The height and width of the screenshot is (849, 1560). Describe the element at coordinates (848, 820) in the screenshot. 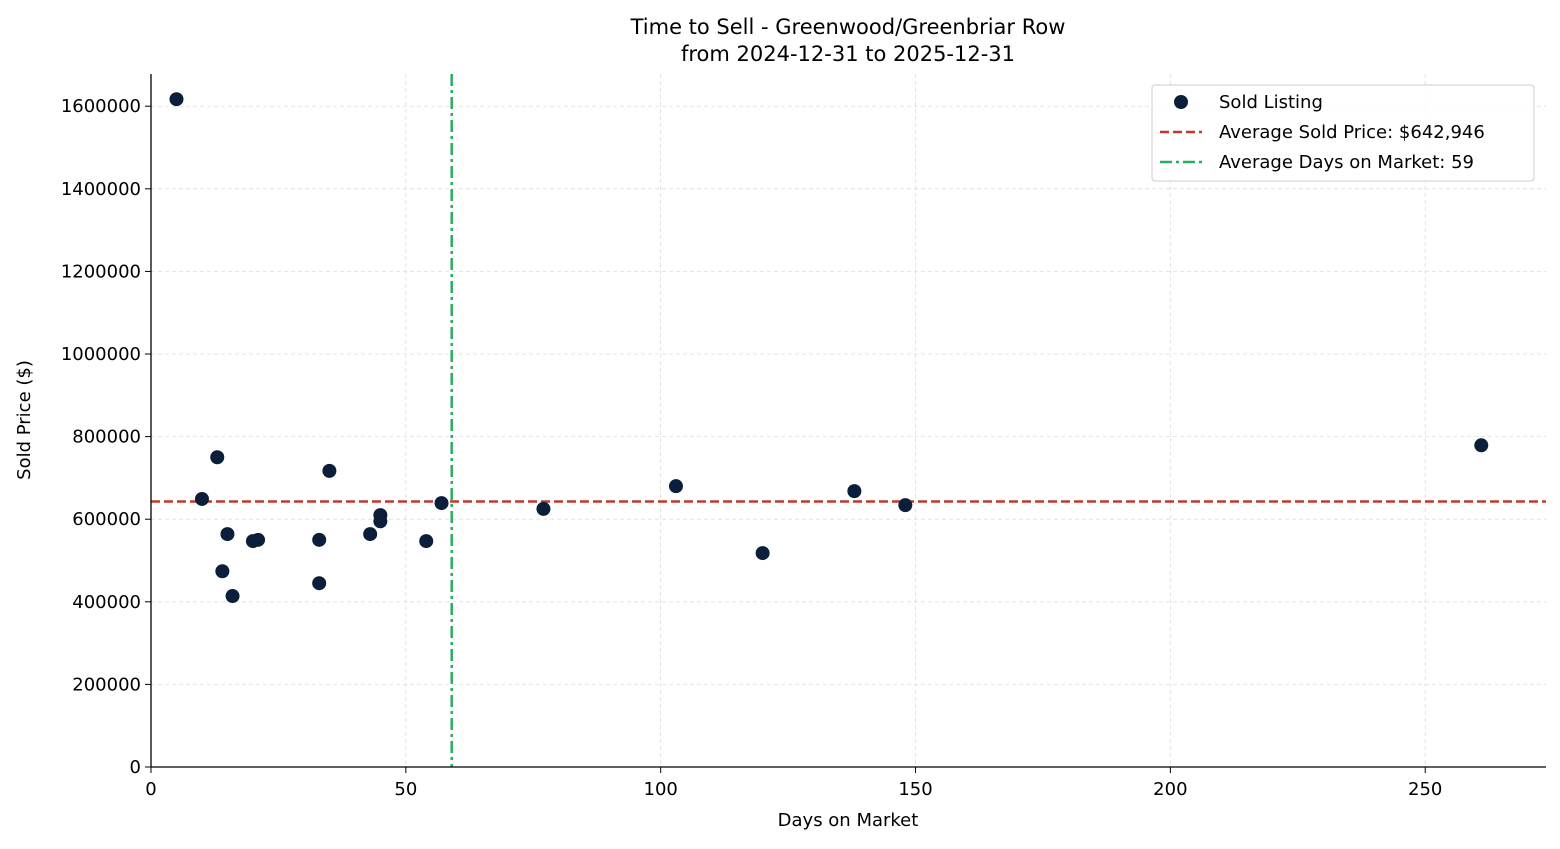

I see `x-axis-label: Days on Market` at that location.